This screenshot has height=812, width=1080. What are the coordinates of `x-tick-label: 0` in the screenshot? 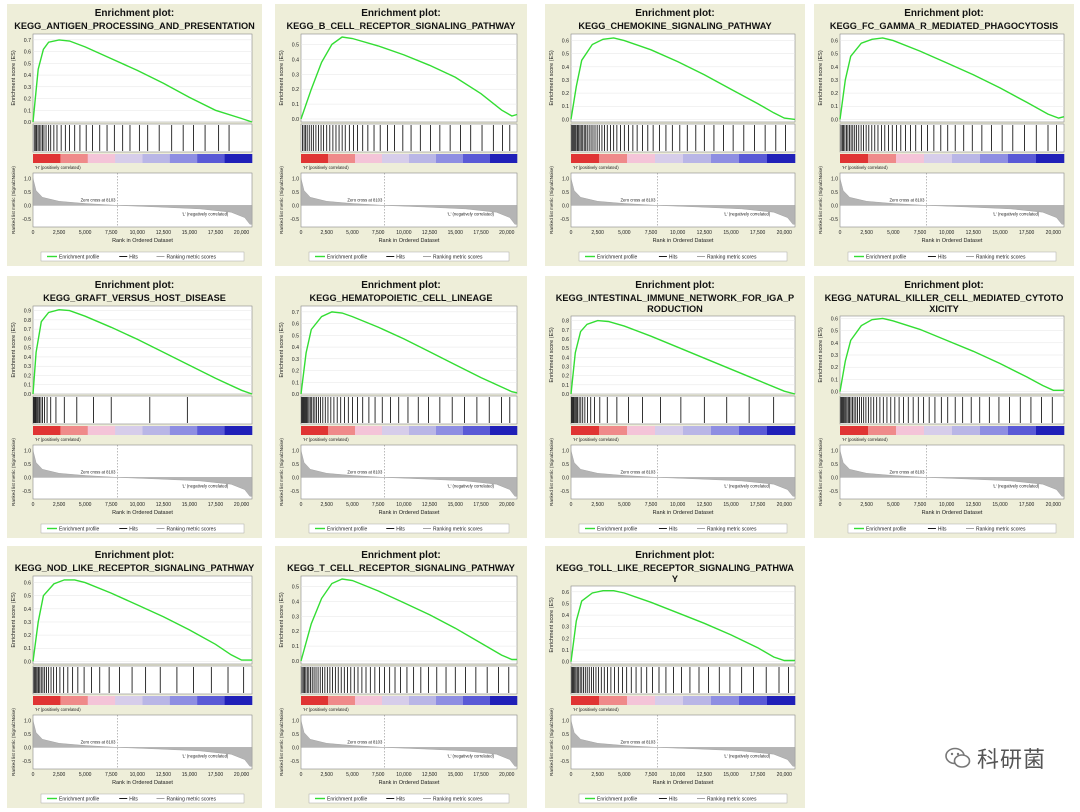 It's located at (301, 775).